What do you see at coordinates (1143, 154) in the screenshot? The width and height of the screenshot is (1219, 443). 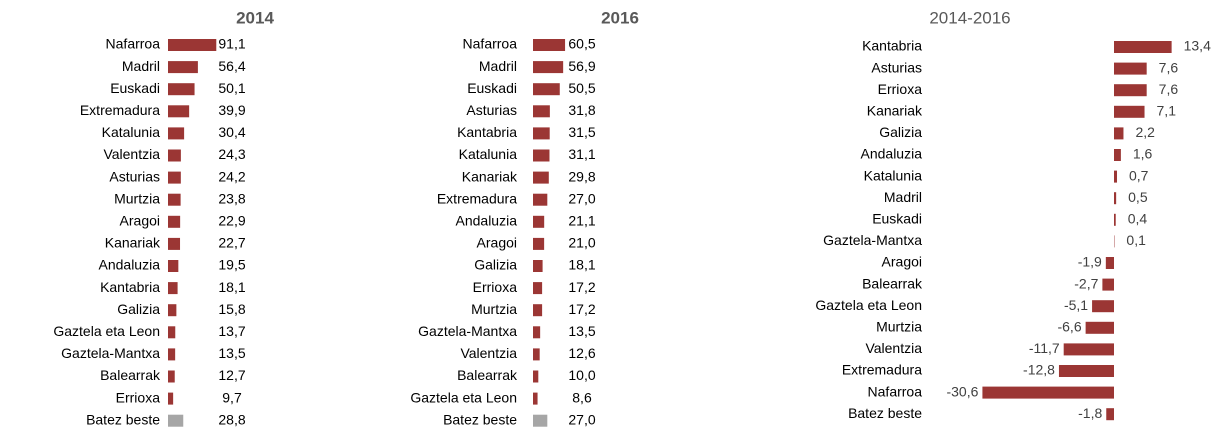 I see `value-label: 1,6` at bounding box center [1143, 154].